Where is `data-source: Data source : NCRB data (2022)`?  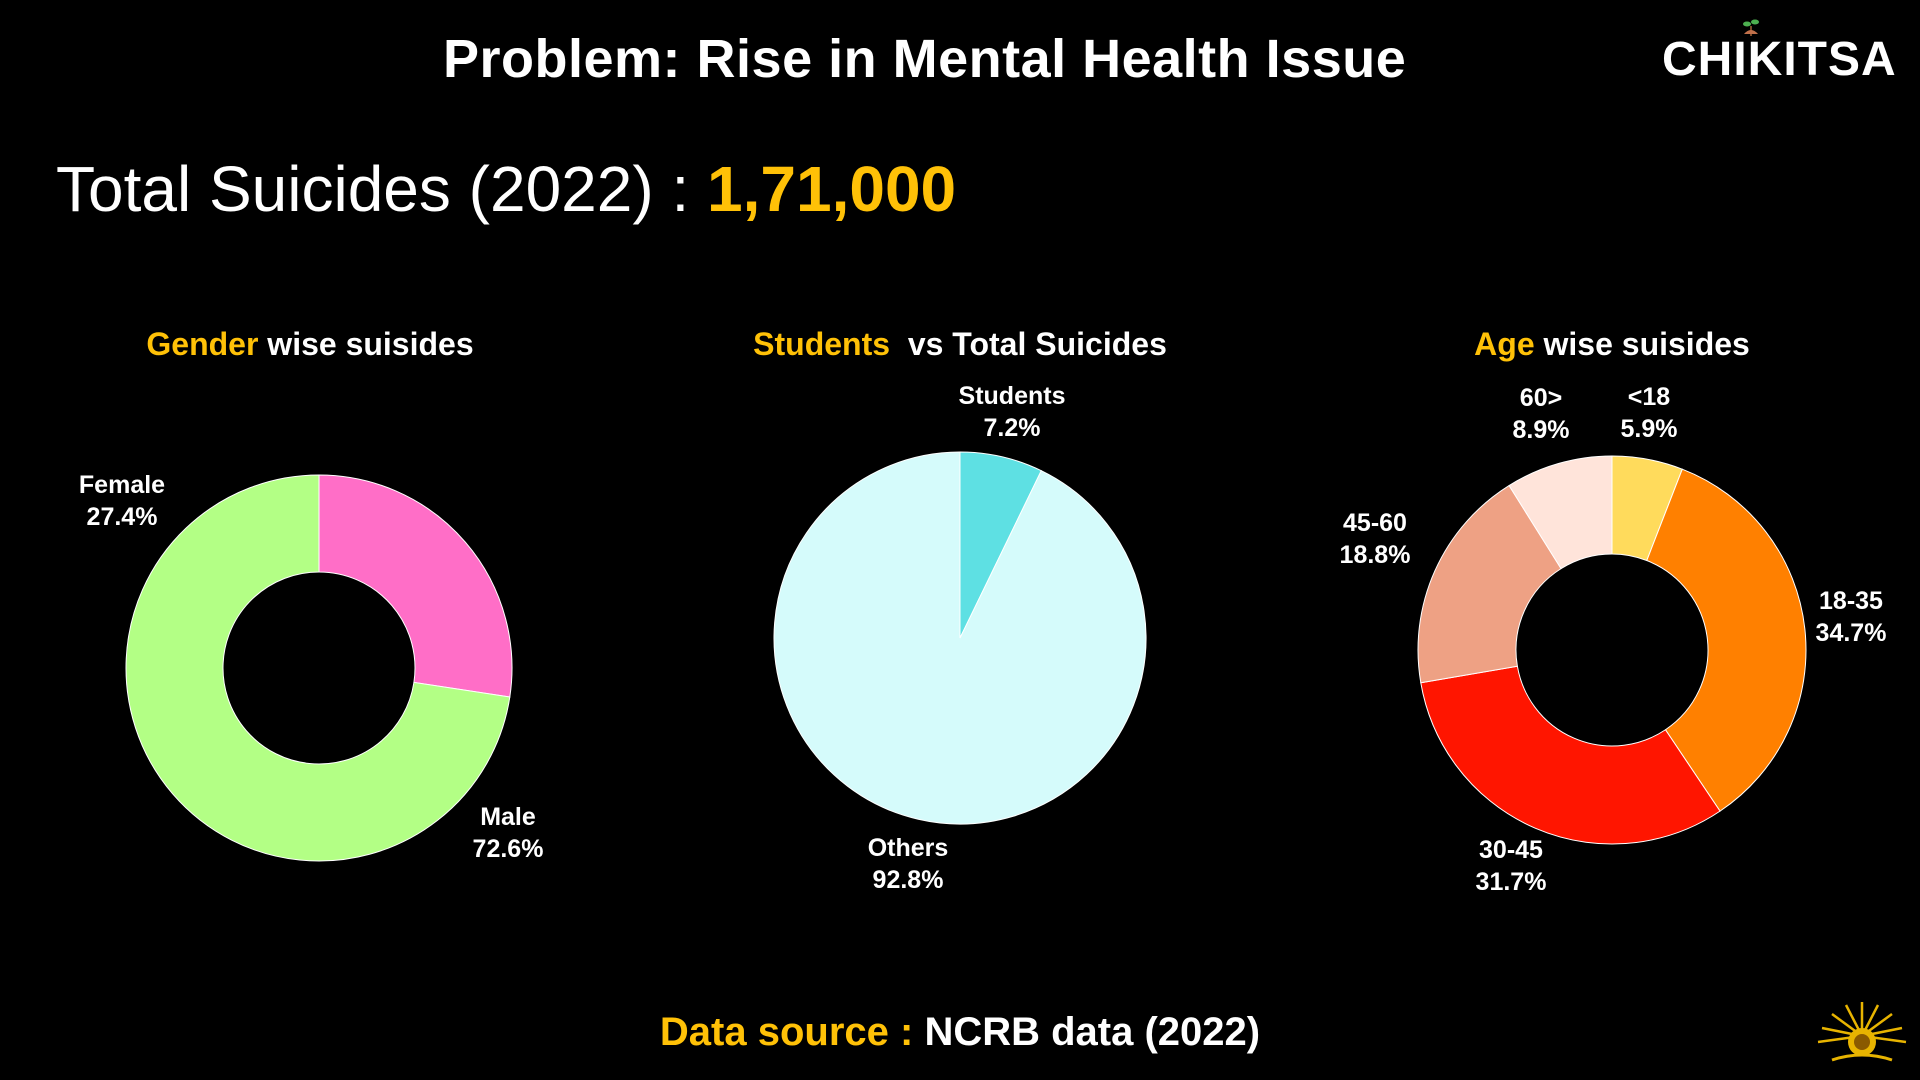
data-source: Data source : NCRB data (2022) is located at coordinates (960, 1032).